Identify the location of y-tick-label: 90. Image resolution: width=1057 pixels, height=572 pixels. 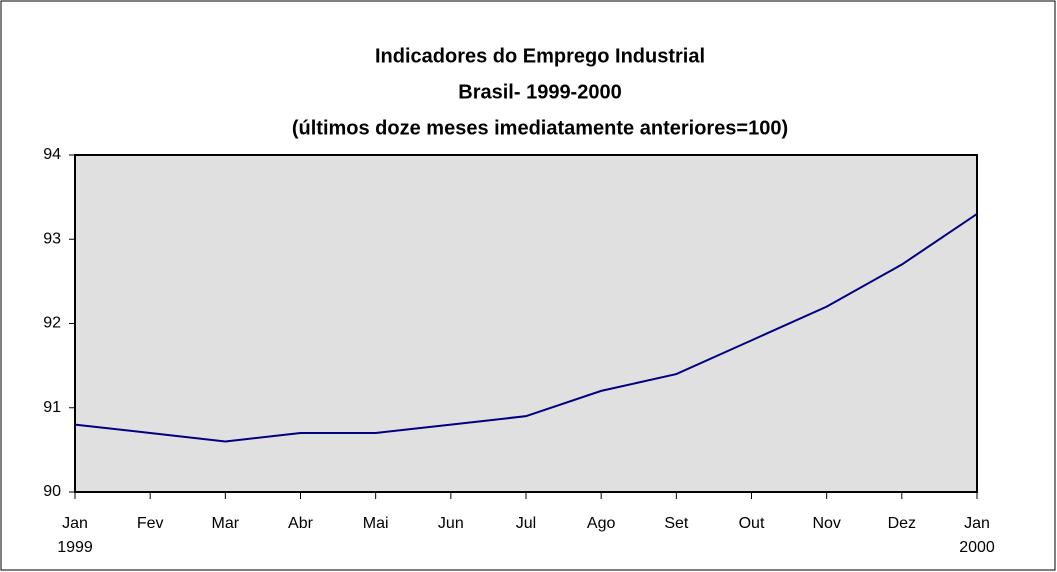
(52, 491).